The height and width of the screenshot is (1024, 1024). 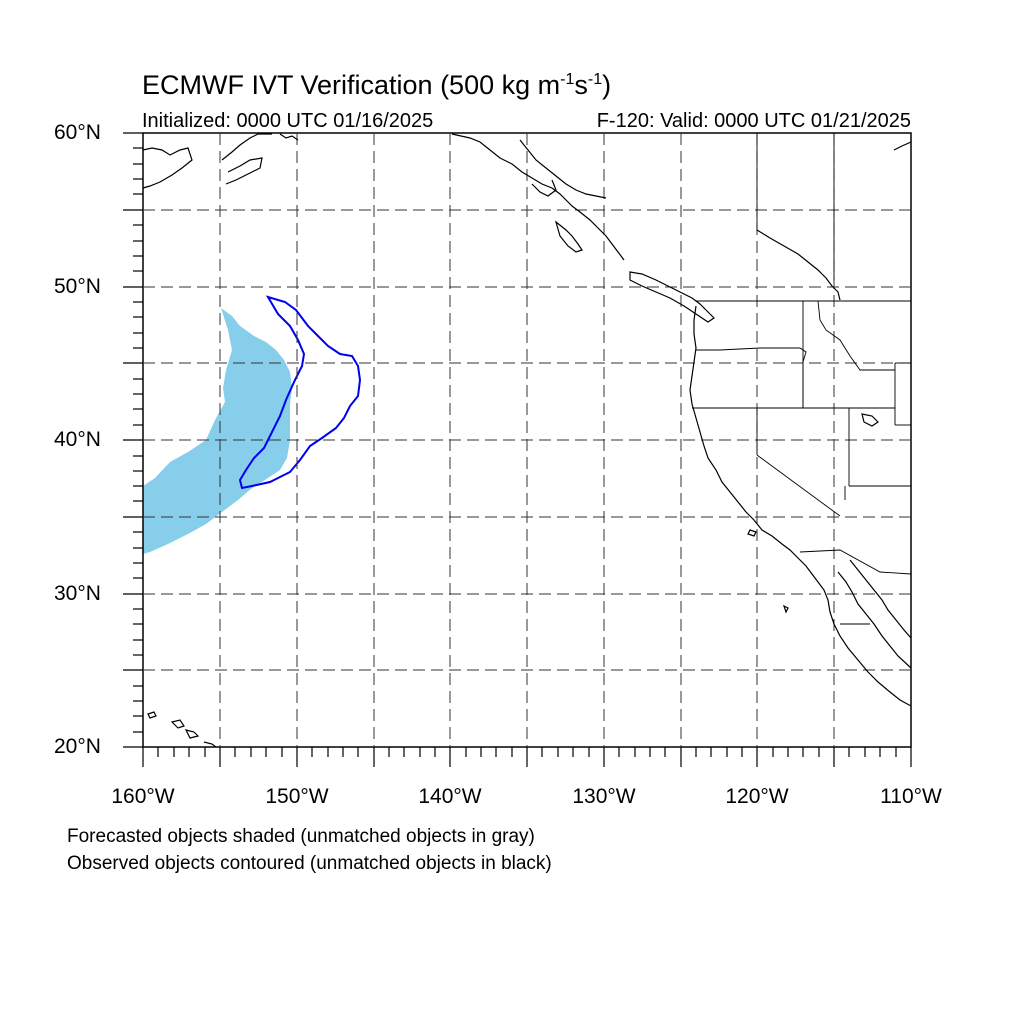 I want to click on lat-label-50n: 50°N, so click(x=77, y=286).